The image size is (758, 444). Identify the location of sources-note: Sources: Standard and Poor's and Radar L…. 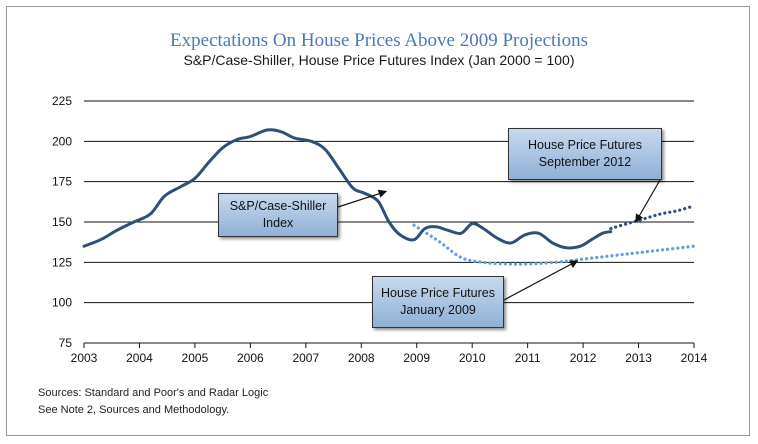
(153, 402).